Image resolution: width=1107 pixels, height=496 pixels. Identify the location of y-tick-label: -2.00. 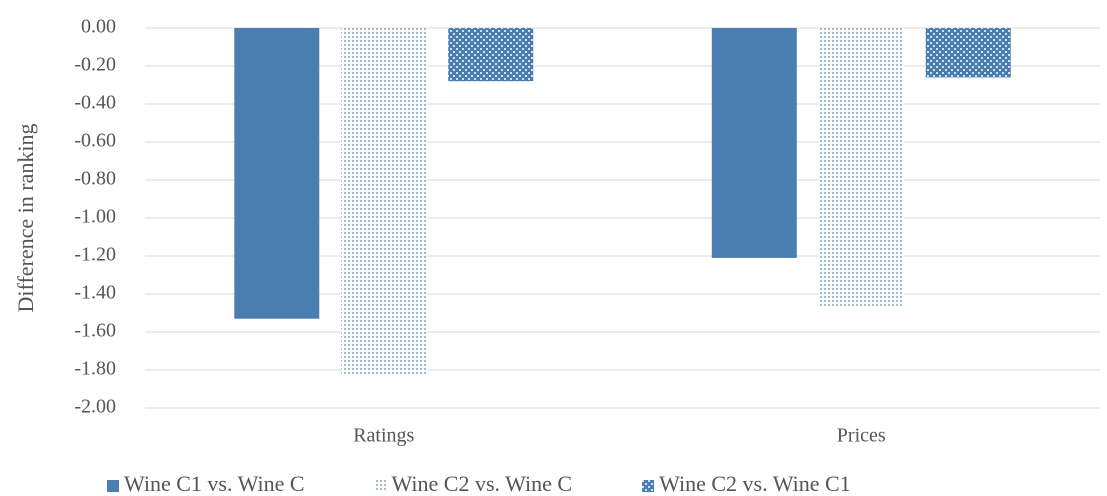
(95, 407).